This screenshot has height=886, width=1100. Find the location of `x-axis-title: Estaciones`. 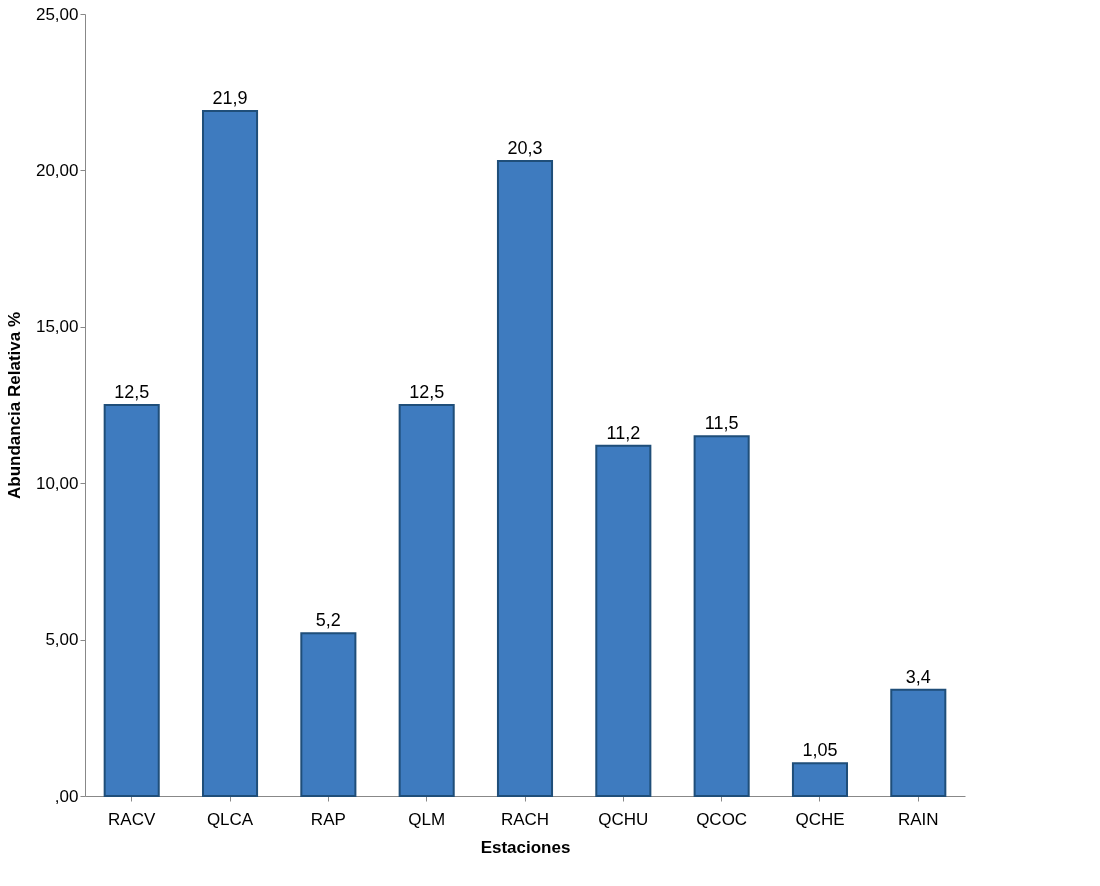

x-axis-title: Estaciones is located at coordinates (525, 847).